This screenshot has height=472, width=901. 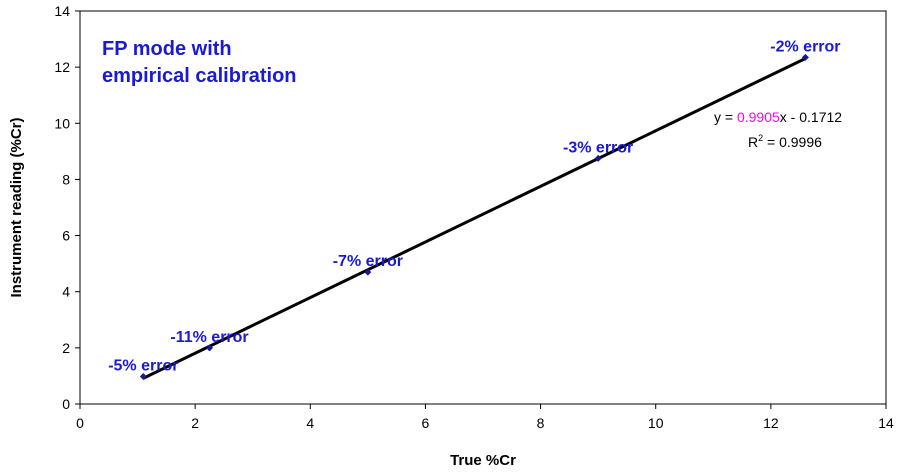 I want to click on chart-title-line-1: FP mode with, so click(x=167, y=49).